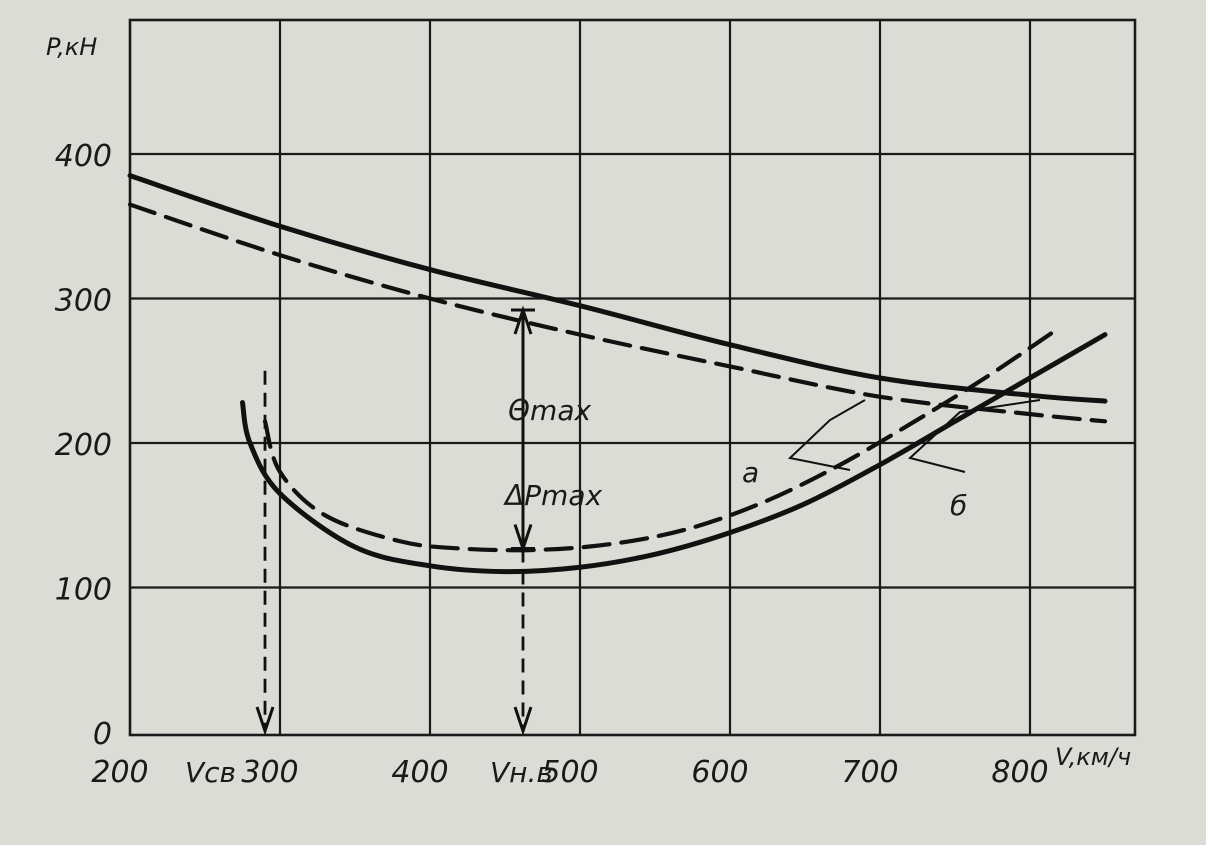 The height and width of the screenshot is (845, 1206). I want to click on v-nv-arrow, so click(523, 721).